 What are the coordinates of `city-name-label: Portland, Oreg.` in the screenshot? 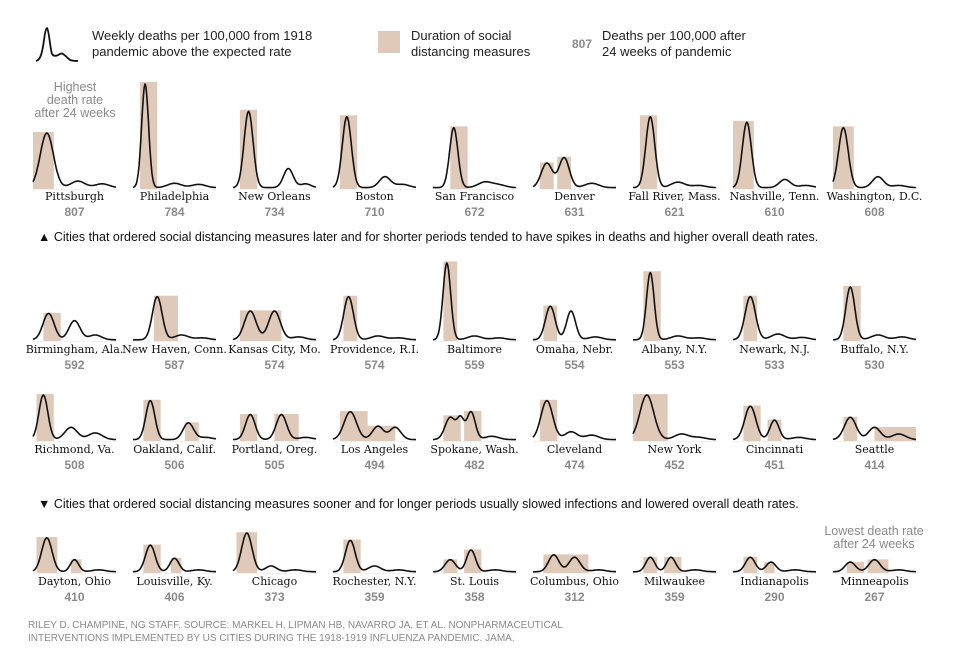 It's located at (275, 449).